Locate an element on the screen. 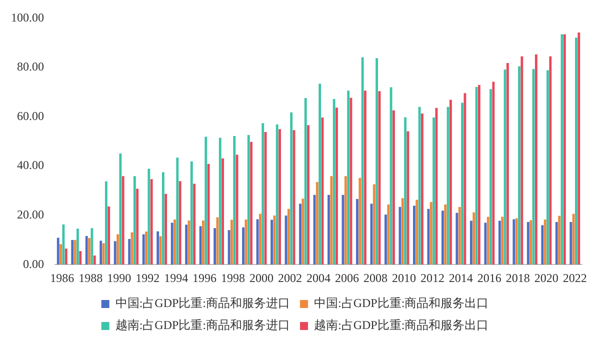 Image resolution: width=600 pixels, height=350 pixels. y-tick-label: 20.00 is located at coordinates (30, 214).